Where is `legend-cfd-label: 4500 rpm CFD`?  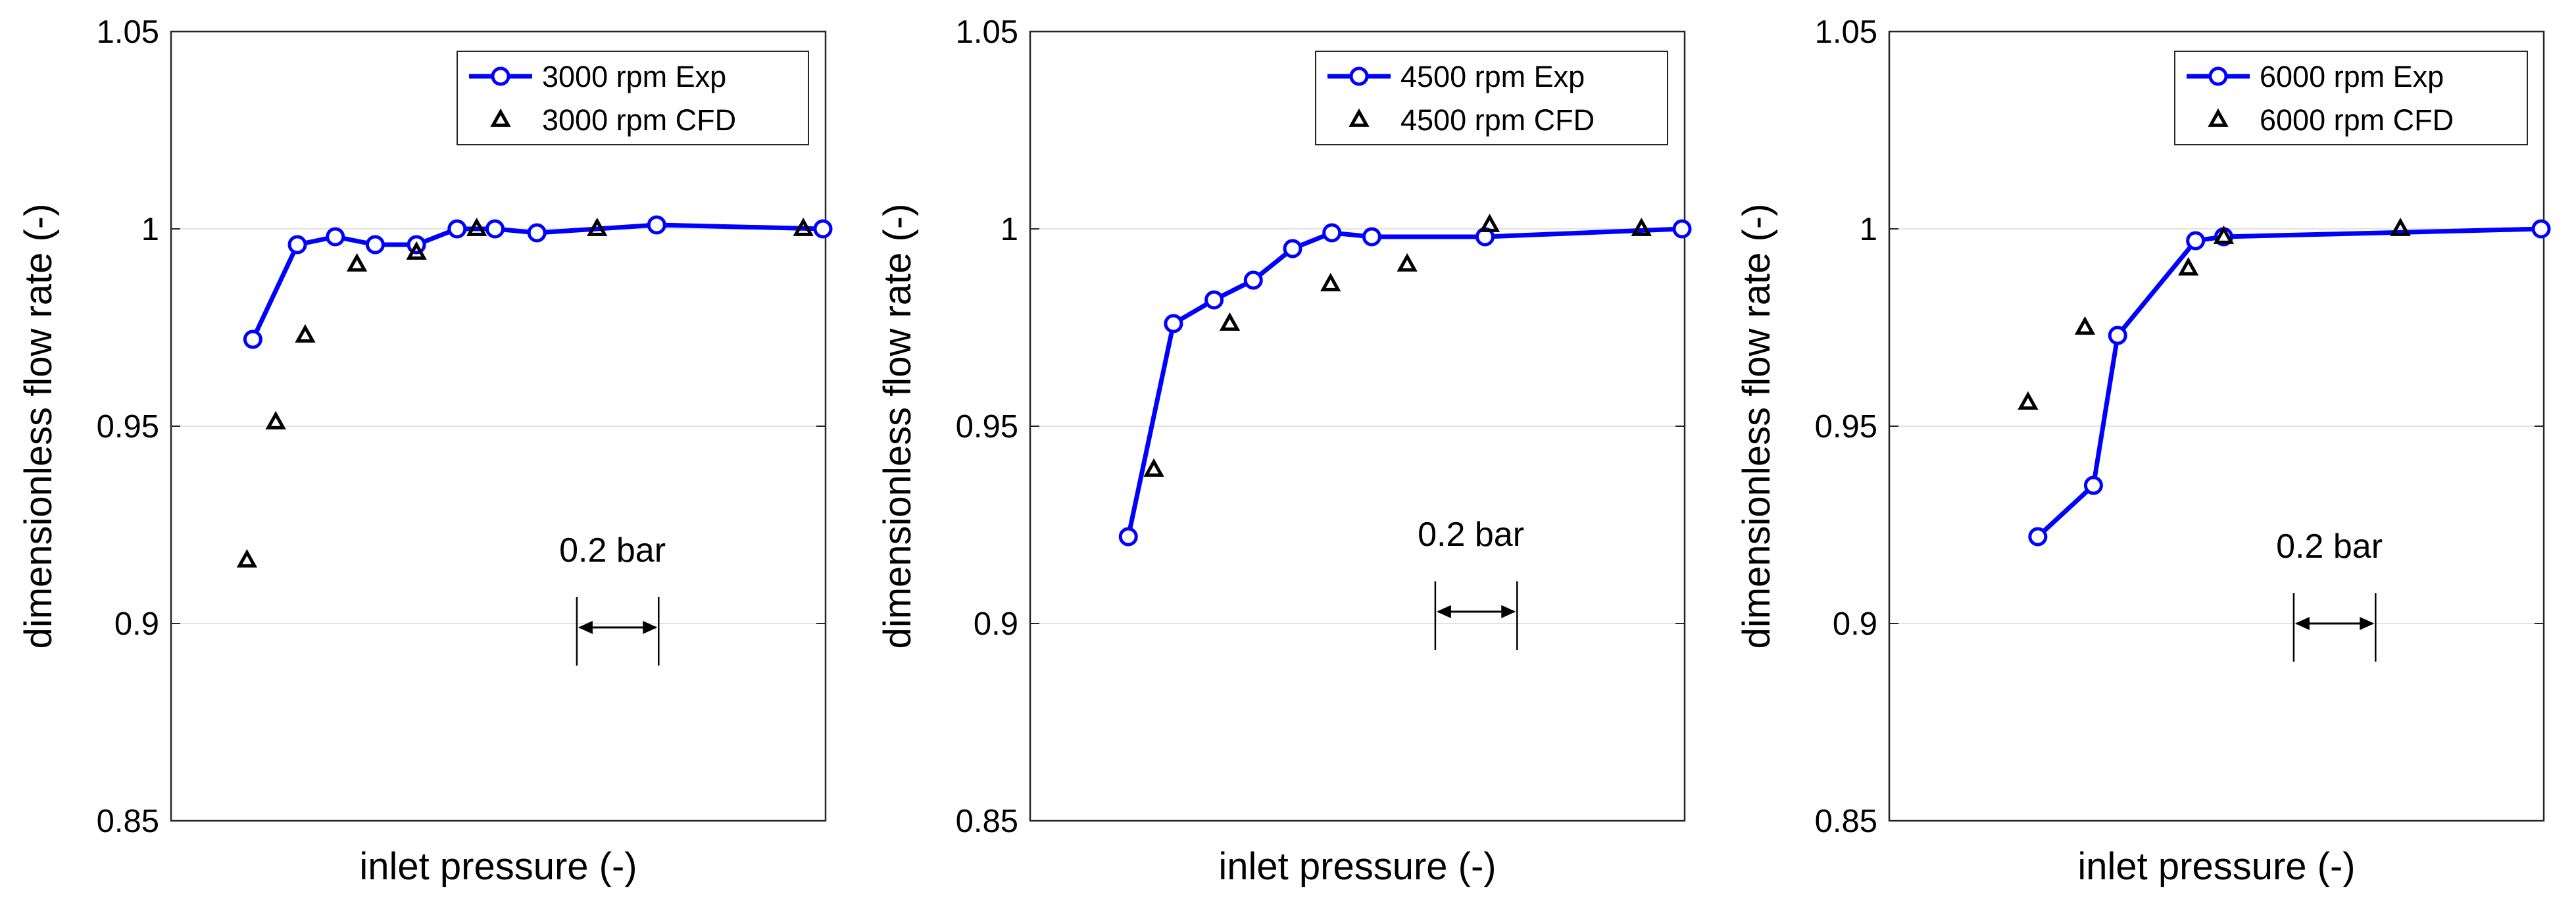 legend-cfd-label: 4500 rpm CFD is located at coordinates (1497, 120).